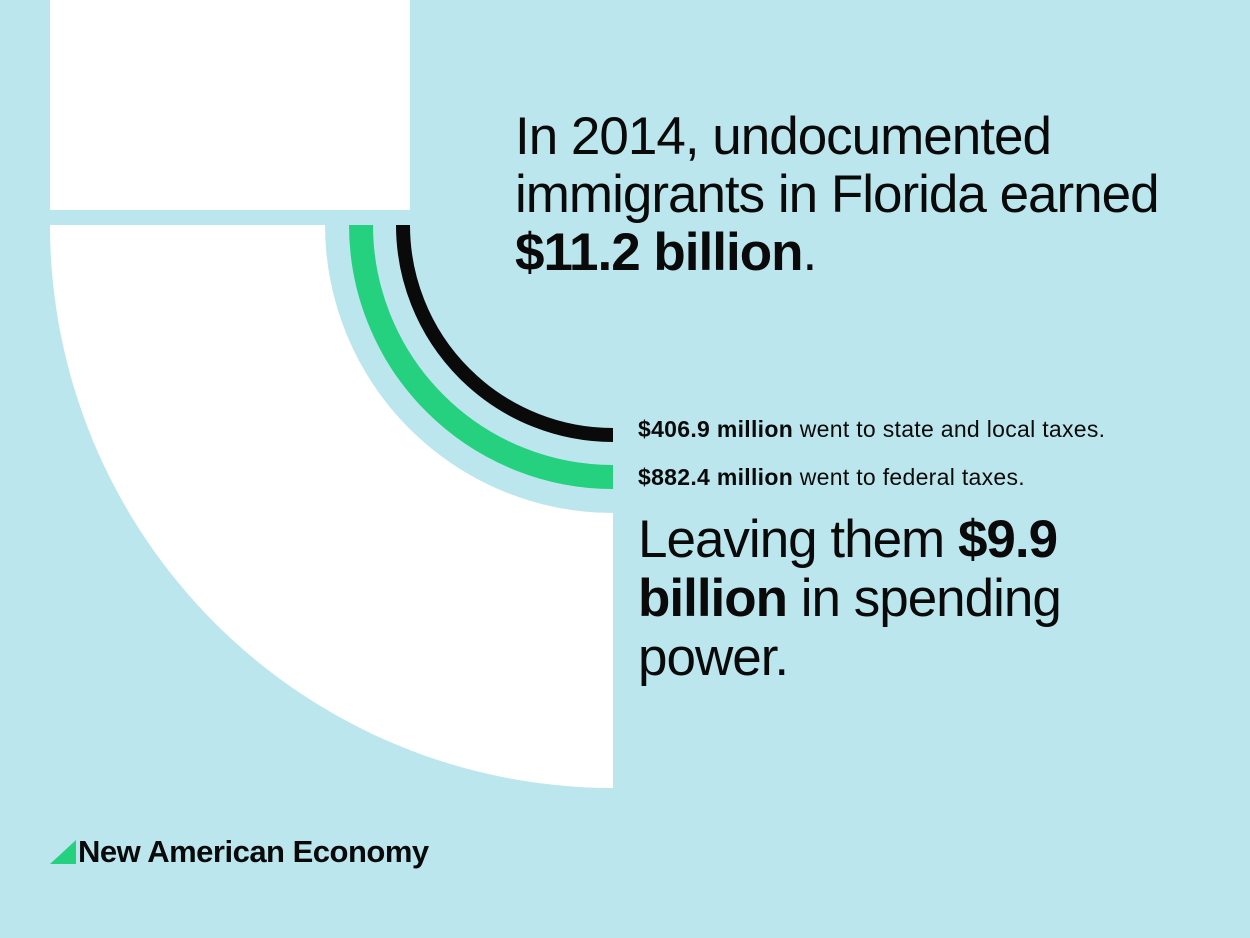 The image size is (1250, 938). I want to click on brand-name: New American Economy, so click(253, 851).